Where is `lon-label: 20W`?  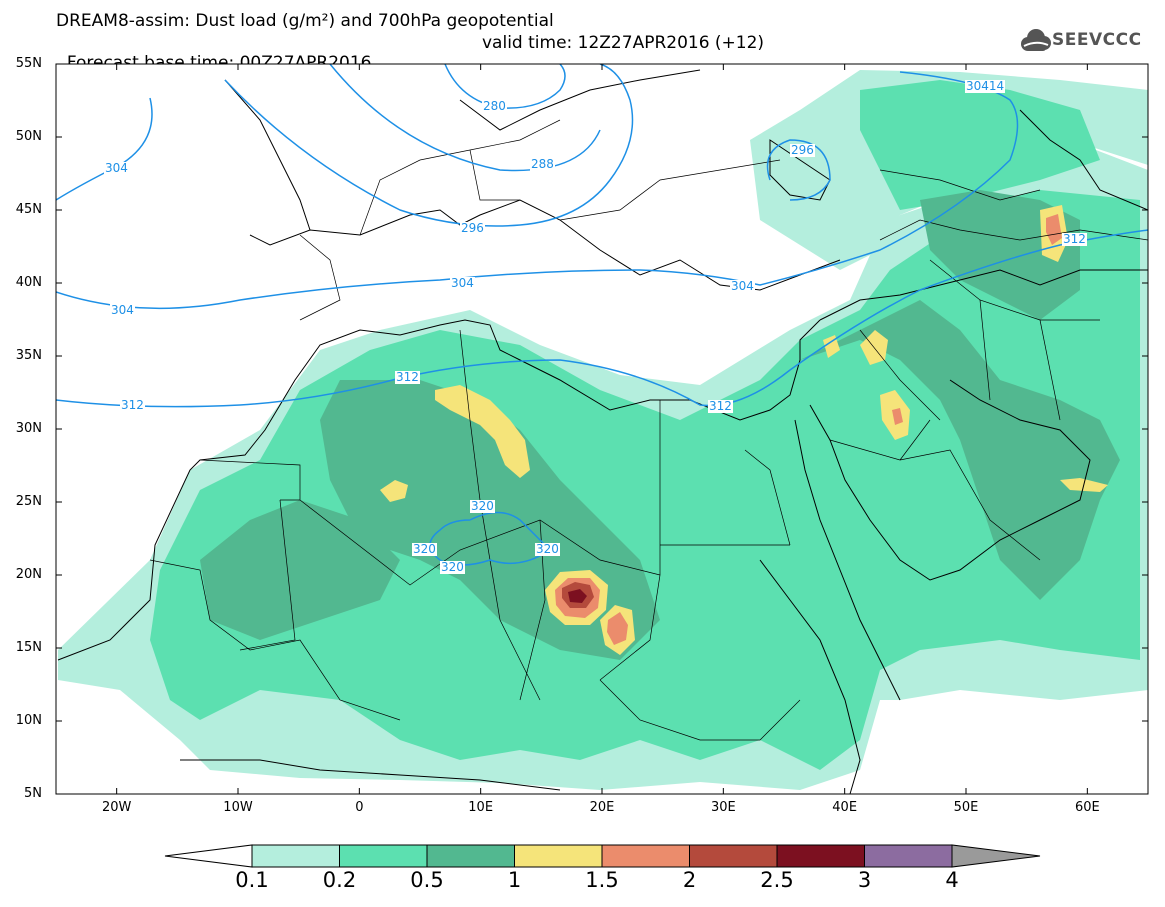
lon-label: 20W is located at coordinates (116, 807).